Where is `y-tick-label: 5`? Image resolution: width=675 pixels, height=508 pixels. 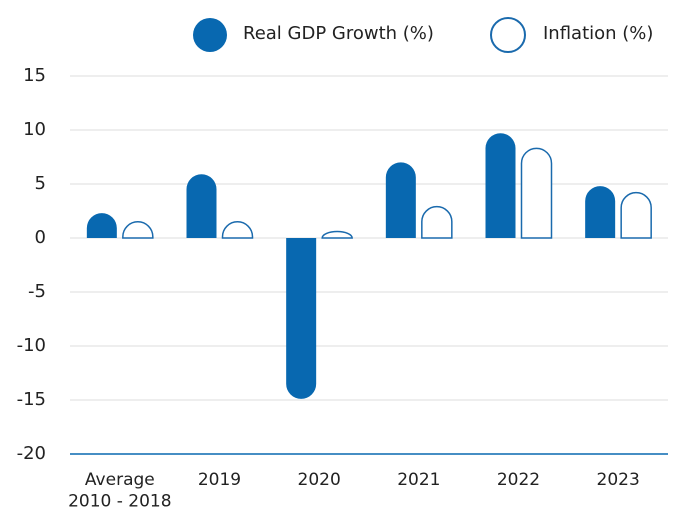
y-tick-label: 5 is located at coordinates (40, 183).